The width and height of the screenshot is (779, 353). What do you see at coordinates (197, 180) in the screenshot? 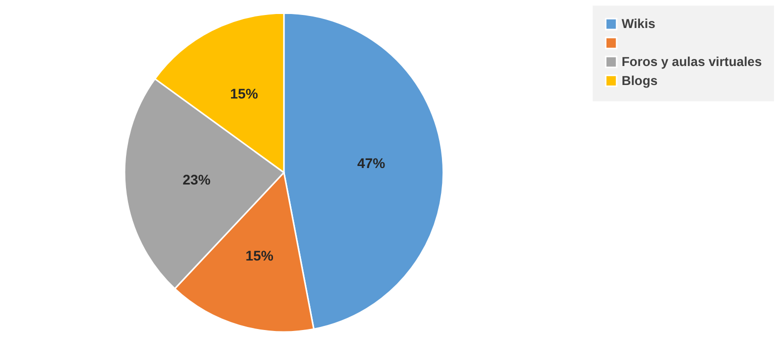
I see `data-label: 23%` at bounding box center [197, 180].